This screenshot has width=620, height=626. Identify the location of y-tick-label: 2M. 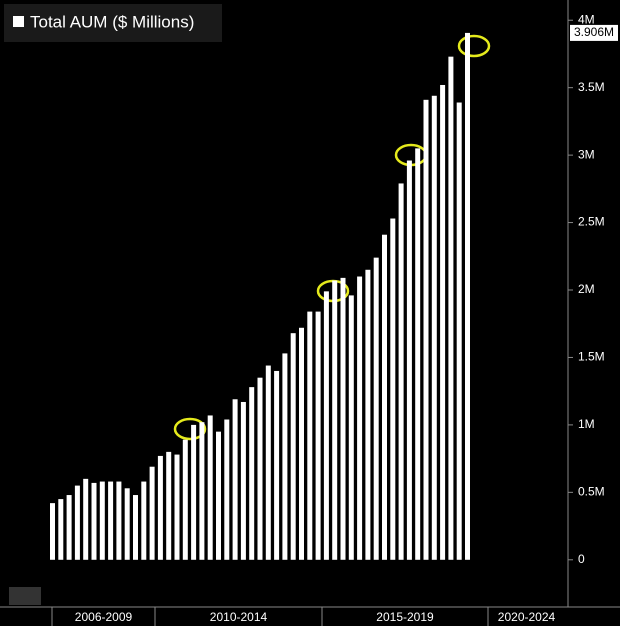
(586, 289).